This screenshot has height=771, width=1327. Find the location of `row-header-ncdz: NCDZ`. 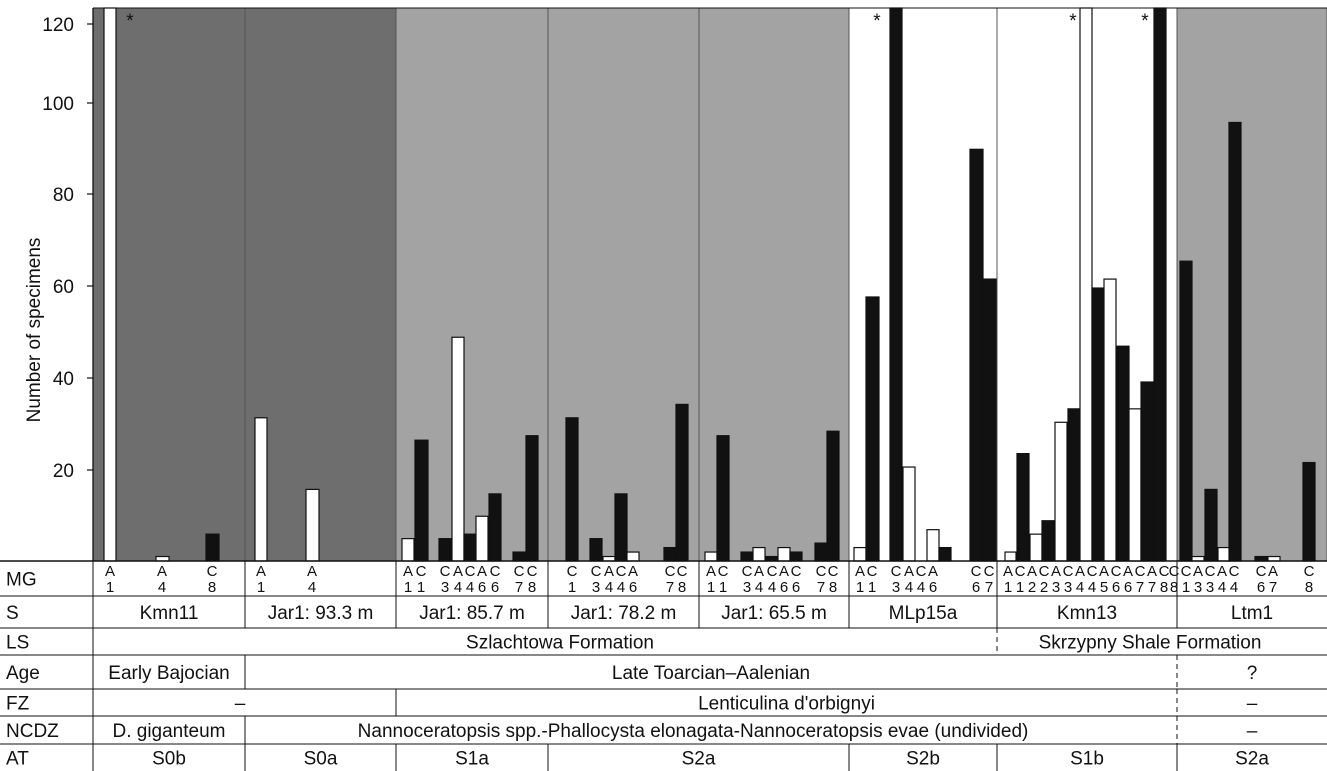

row-header-ncdz: NCDZ is located at coordinates (32, 731).